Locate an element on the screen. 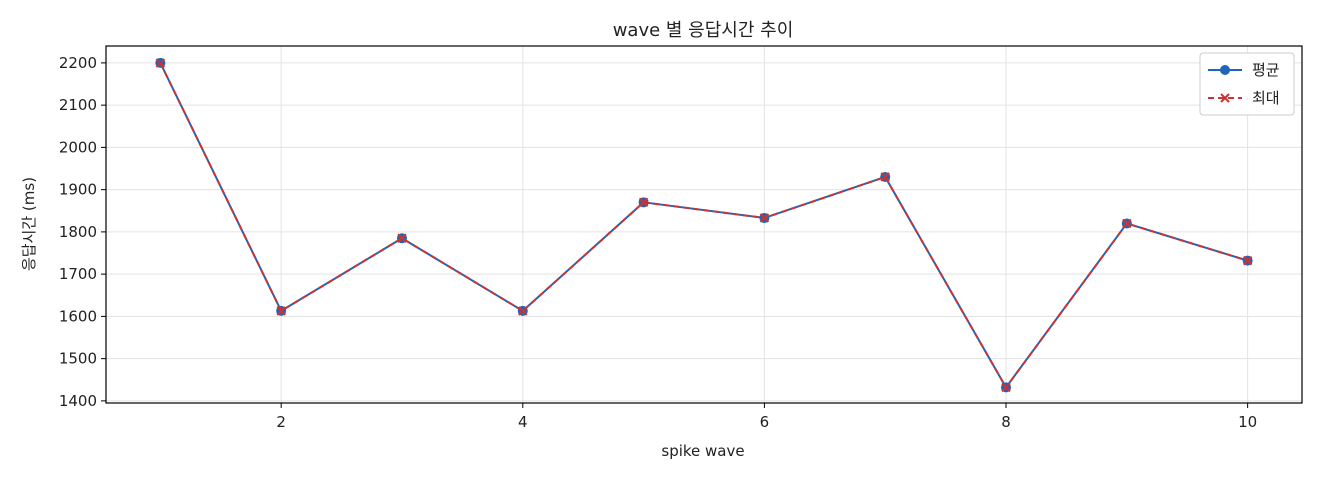 The width and height of the screenshot is (1320, 480). y-tick-label: 1400 is located at coordinates (78, 401).